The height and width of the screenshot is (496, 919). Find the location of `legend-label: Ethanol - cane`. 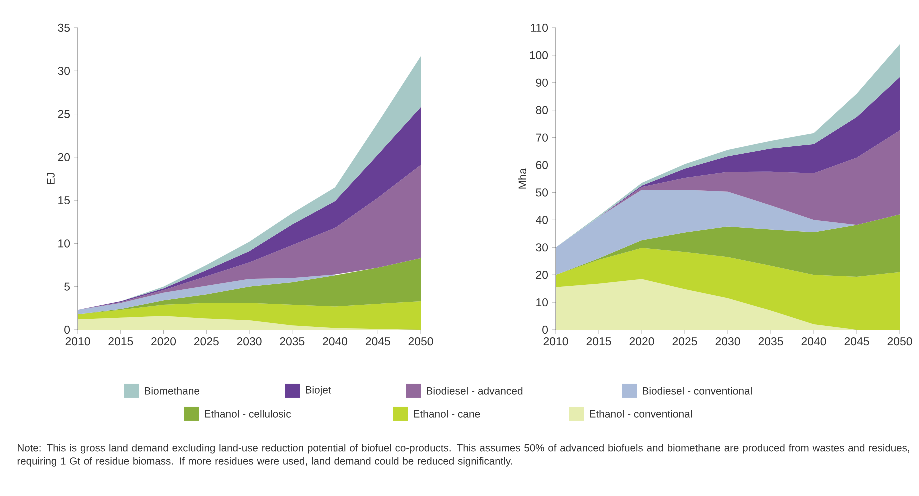

legend-label: Ethanol - cane is located at coordinates (447, 414).